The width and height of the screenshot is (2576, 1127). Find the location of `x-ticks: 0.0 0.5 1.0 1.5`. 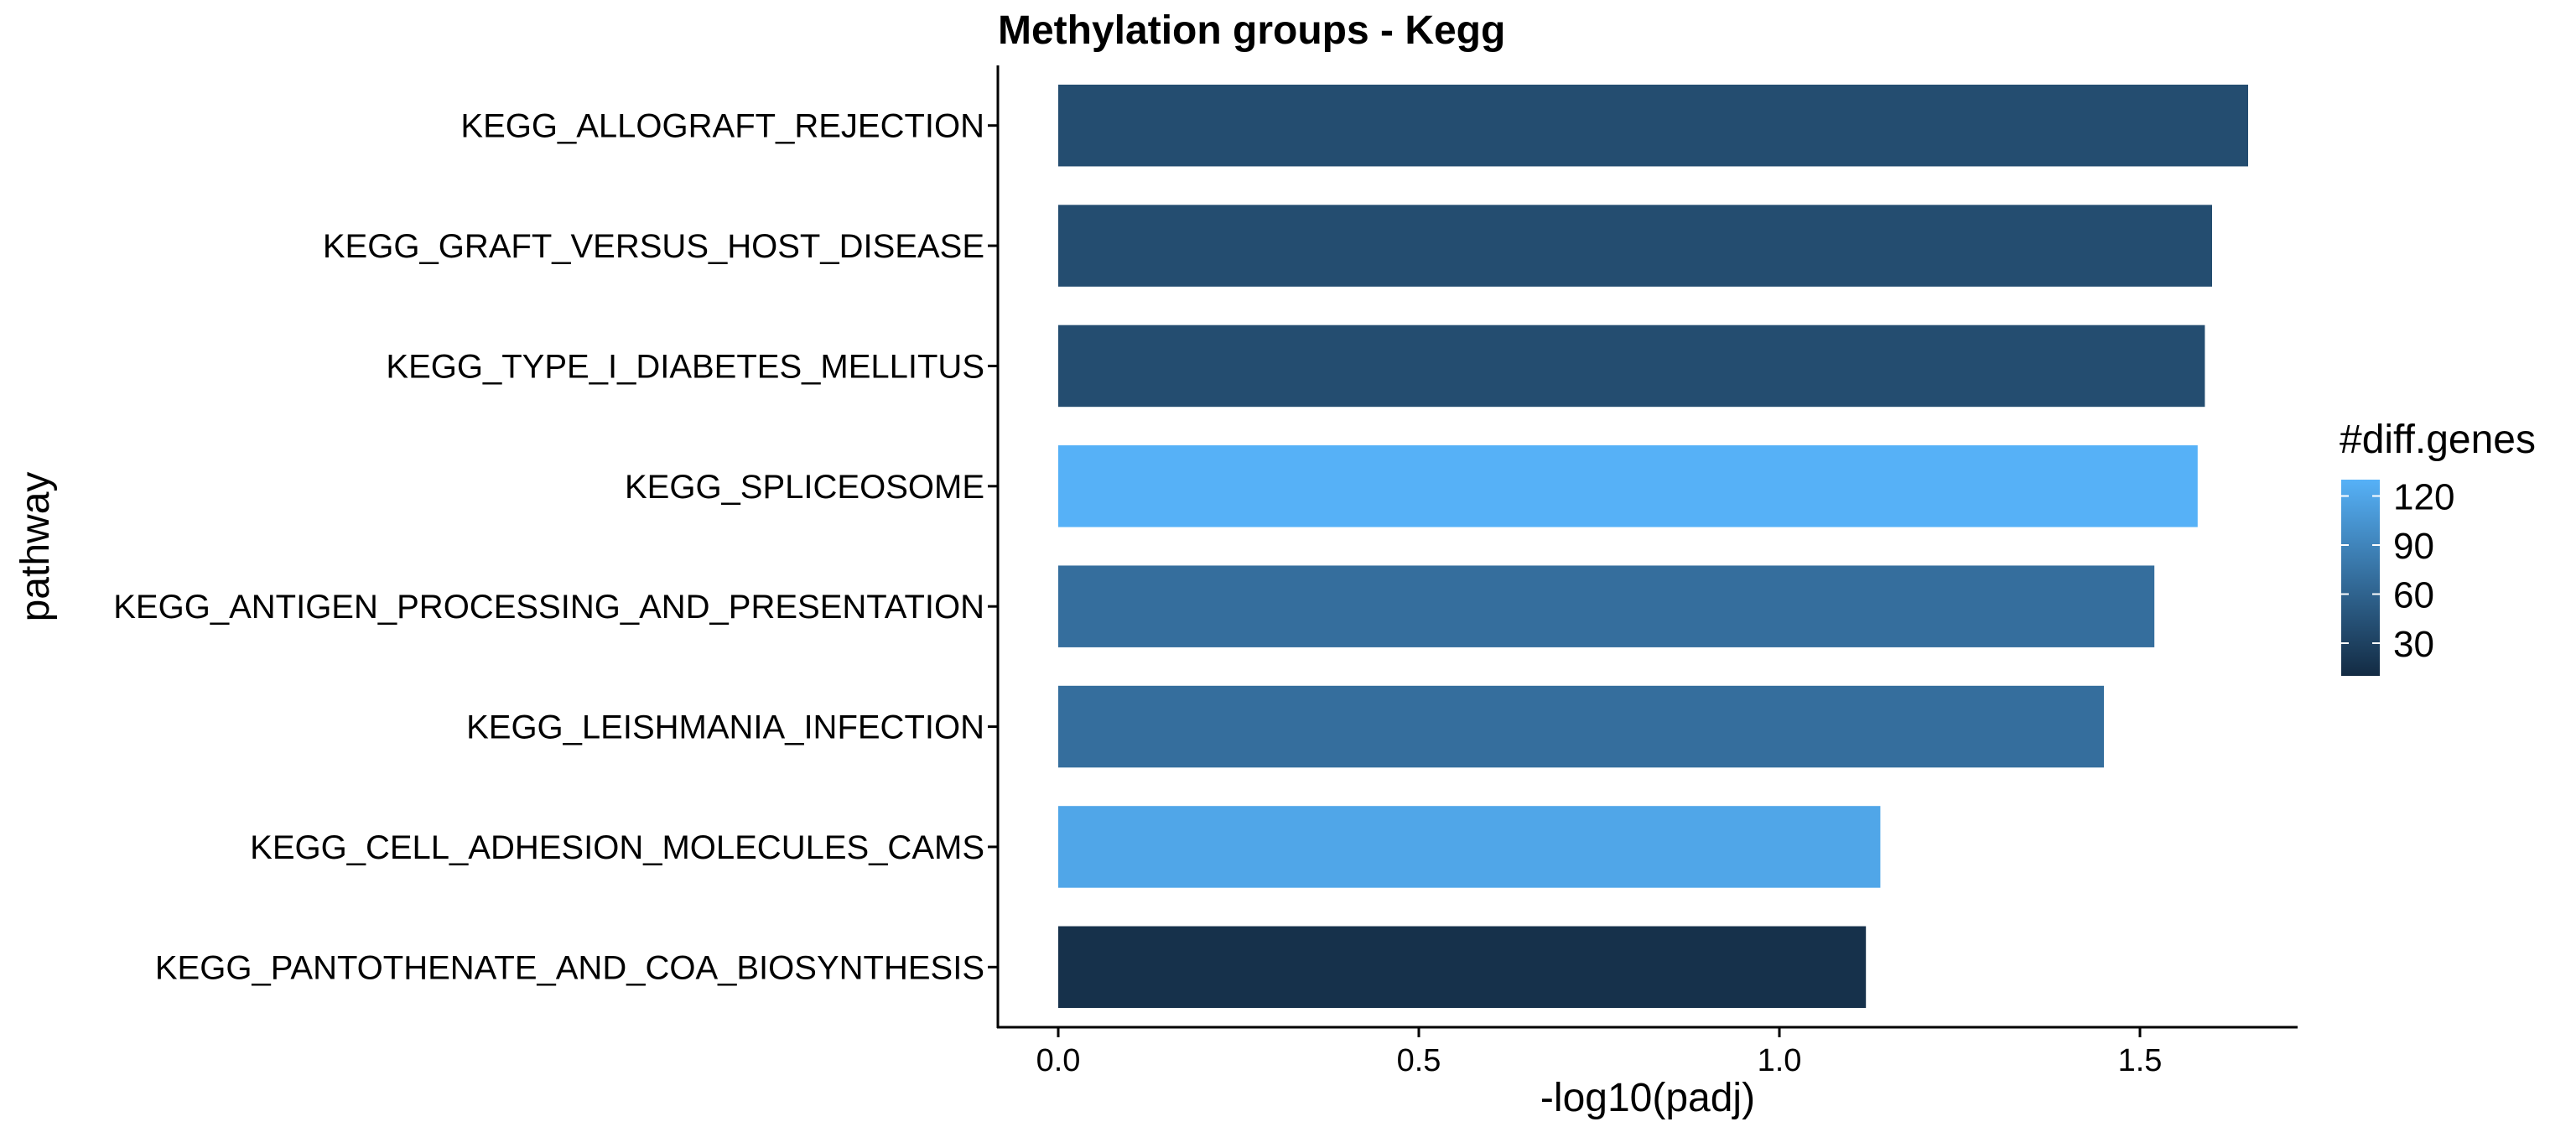

x-ticks: 0.0 0.5 1.0 1.5 is located at coordinates (1599, 1052).